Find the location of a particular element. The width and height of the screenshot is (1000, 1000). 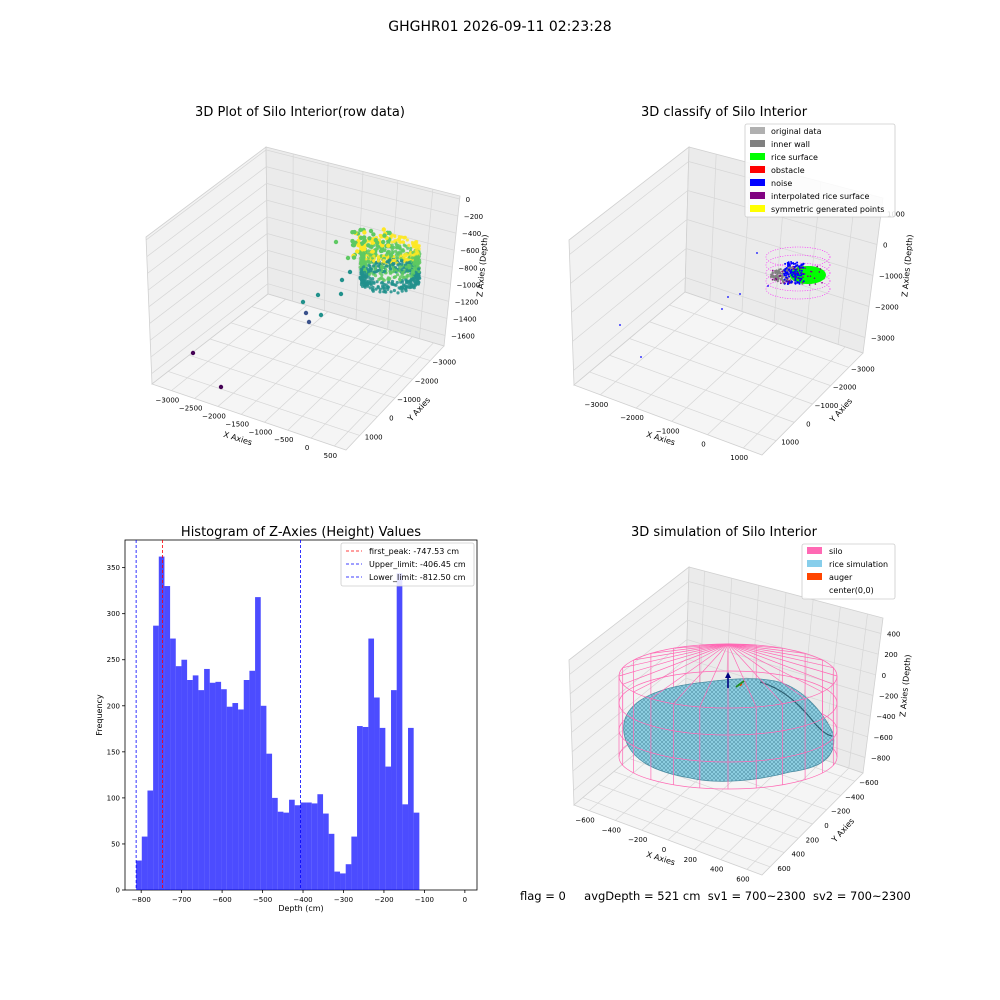

x-tick-label: −700 is located at coordinates (181, 900).